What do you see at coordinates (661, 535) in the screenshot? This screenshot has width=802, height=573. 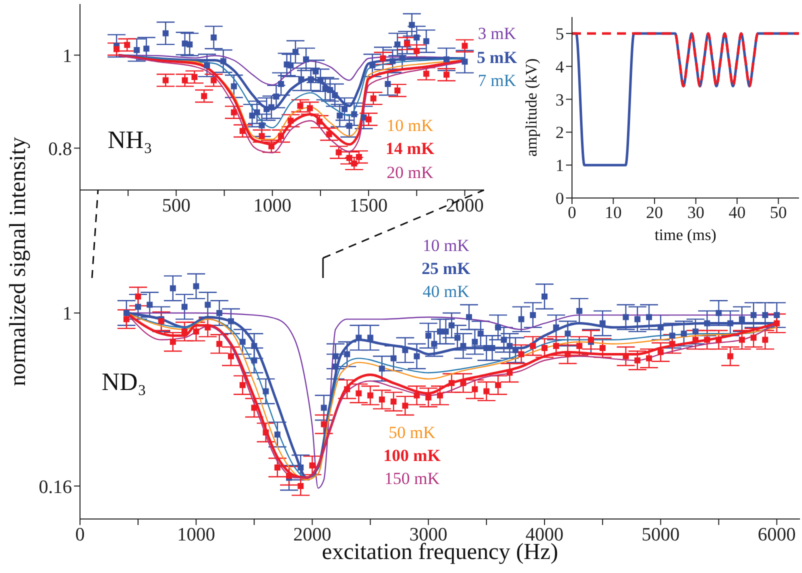 I see `x-tick-label: 5000` at bounding box center [661, 535].